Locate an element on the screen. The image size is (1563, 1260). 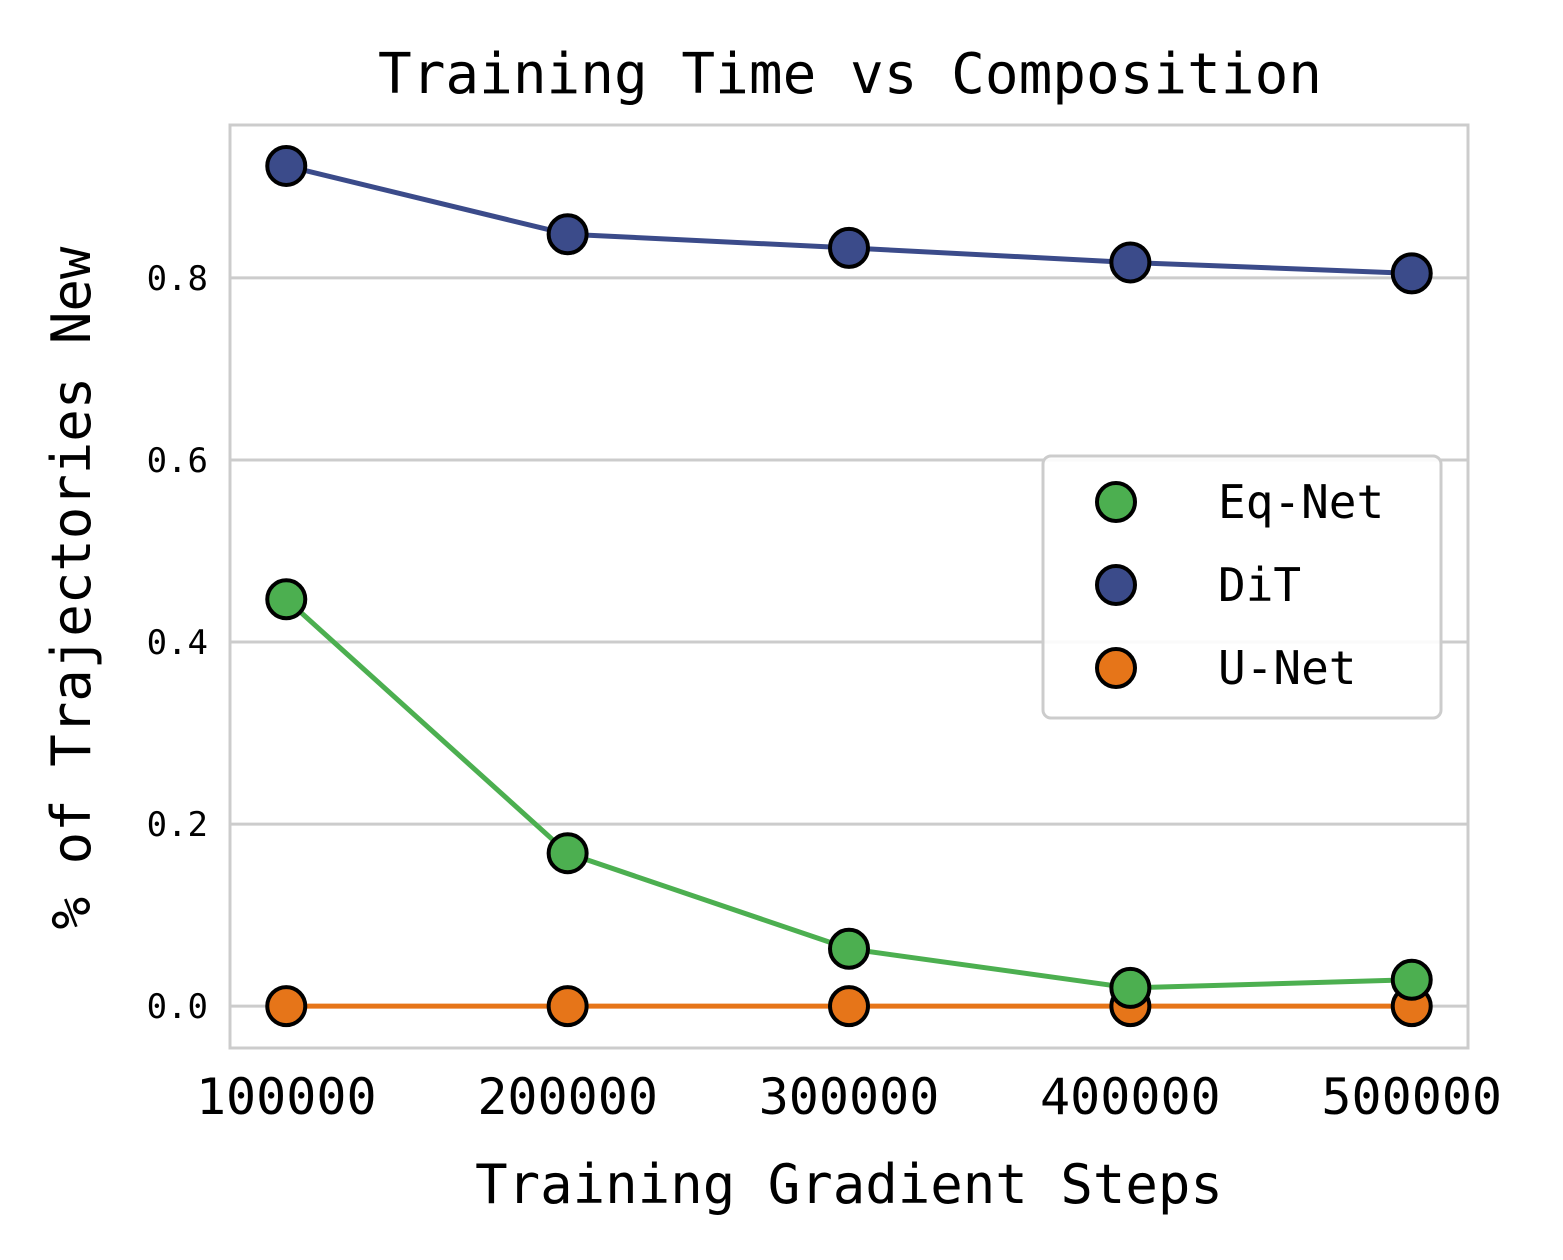
y-tick-label: 0.4 is located at coordinates (177, 643).